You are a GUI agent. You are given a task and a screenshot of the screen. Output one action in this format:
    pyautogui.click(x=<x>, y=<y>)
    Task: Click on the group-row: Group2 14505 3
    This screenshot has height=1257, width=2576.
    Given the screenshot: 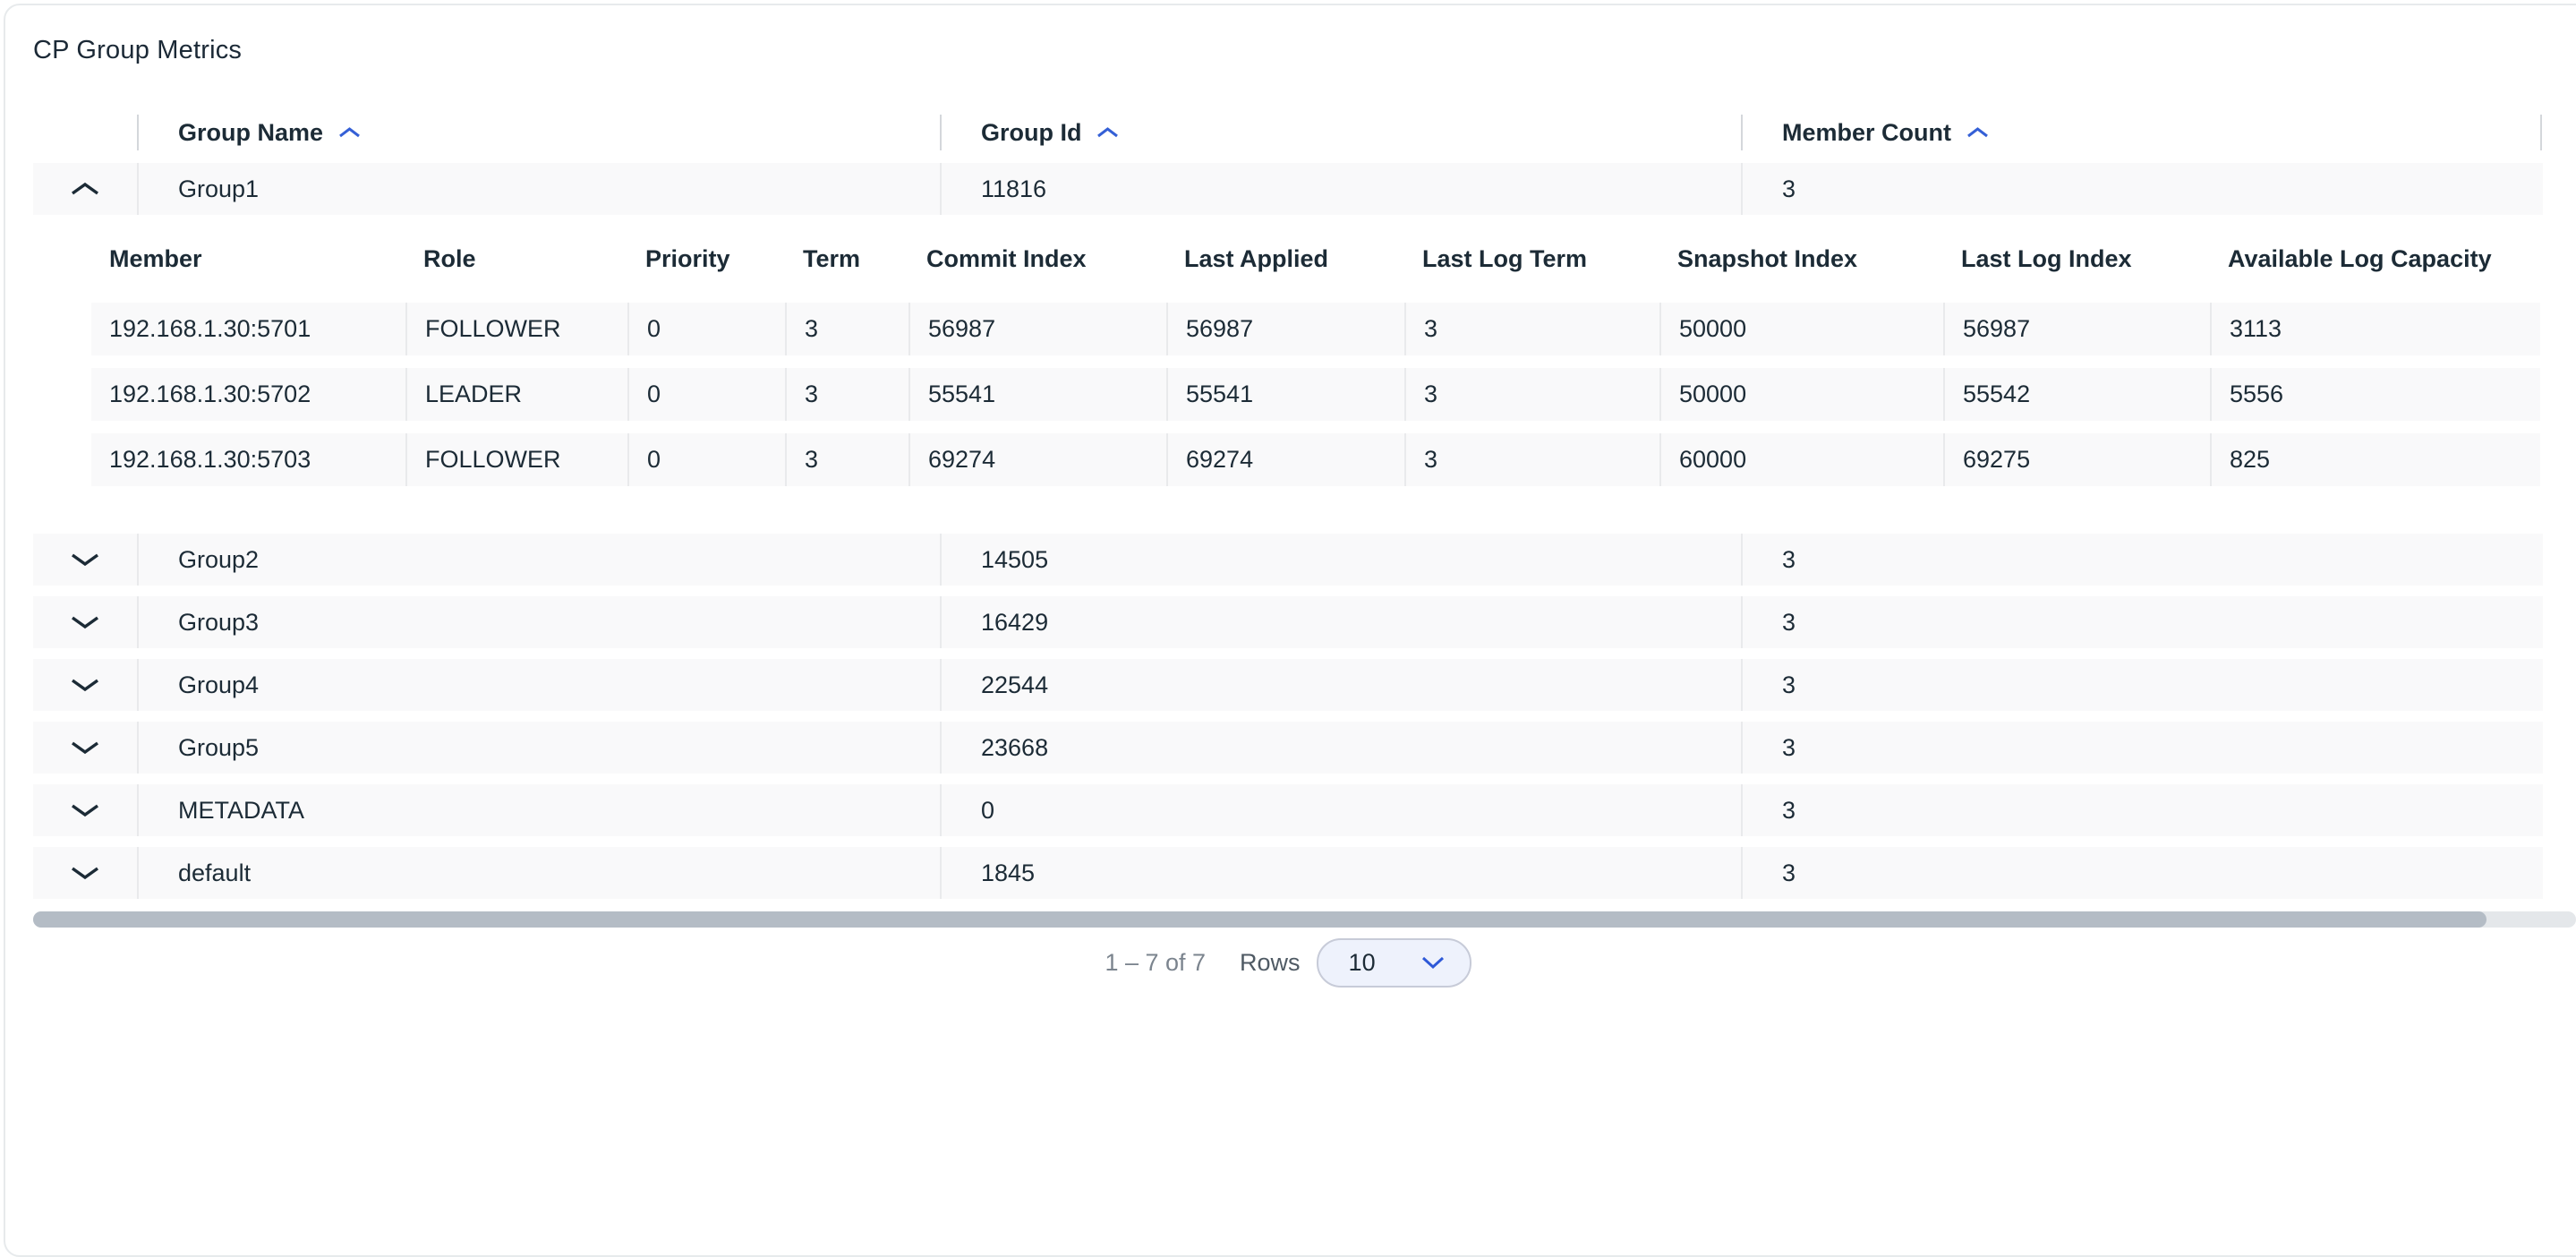 What is the action you would take?
    pyautogui.click(x=1288, y=560)
    